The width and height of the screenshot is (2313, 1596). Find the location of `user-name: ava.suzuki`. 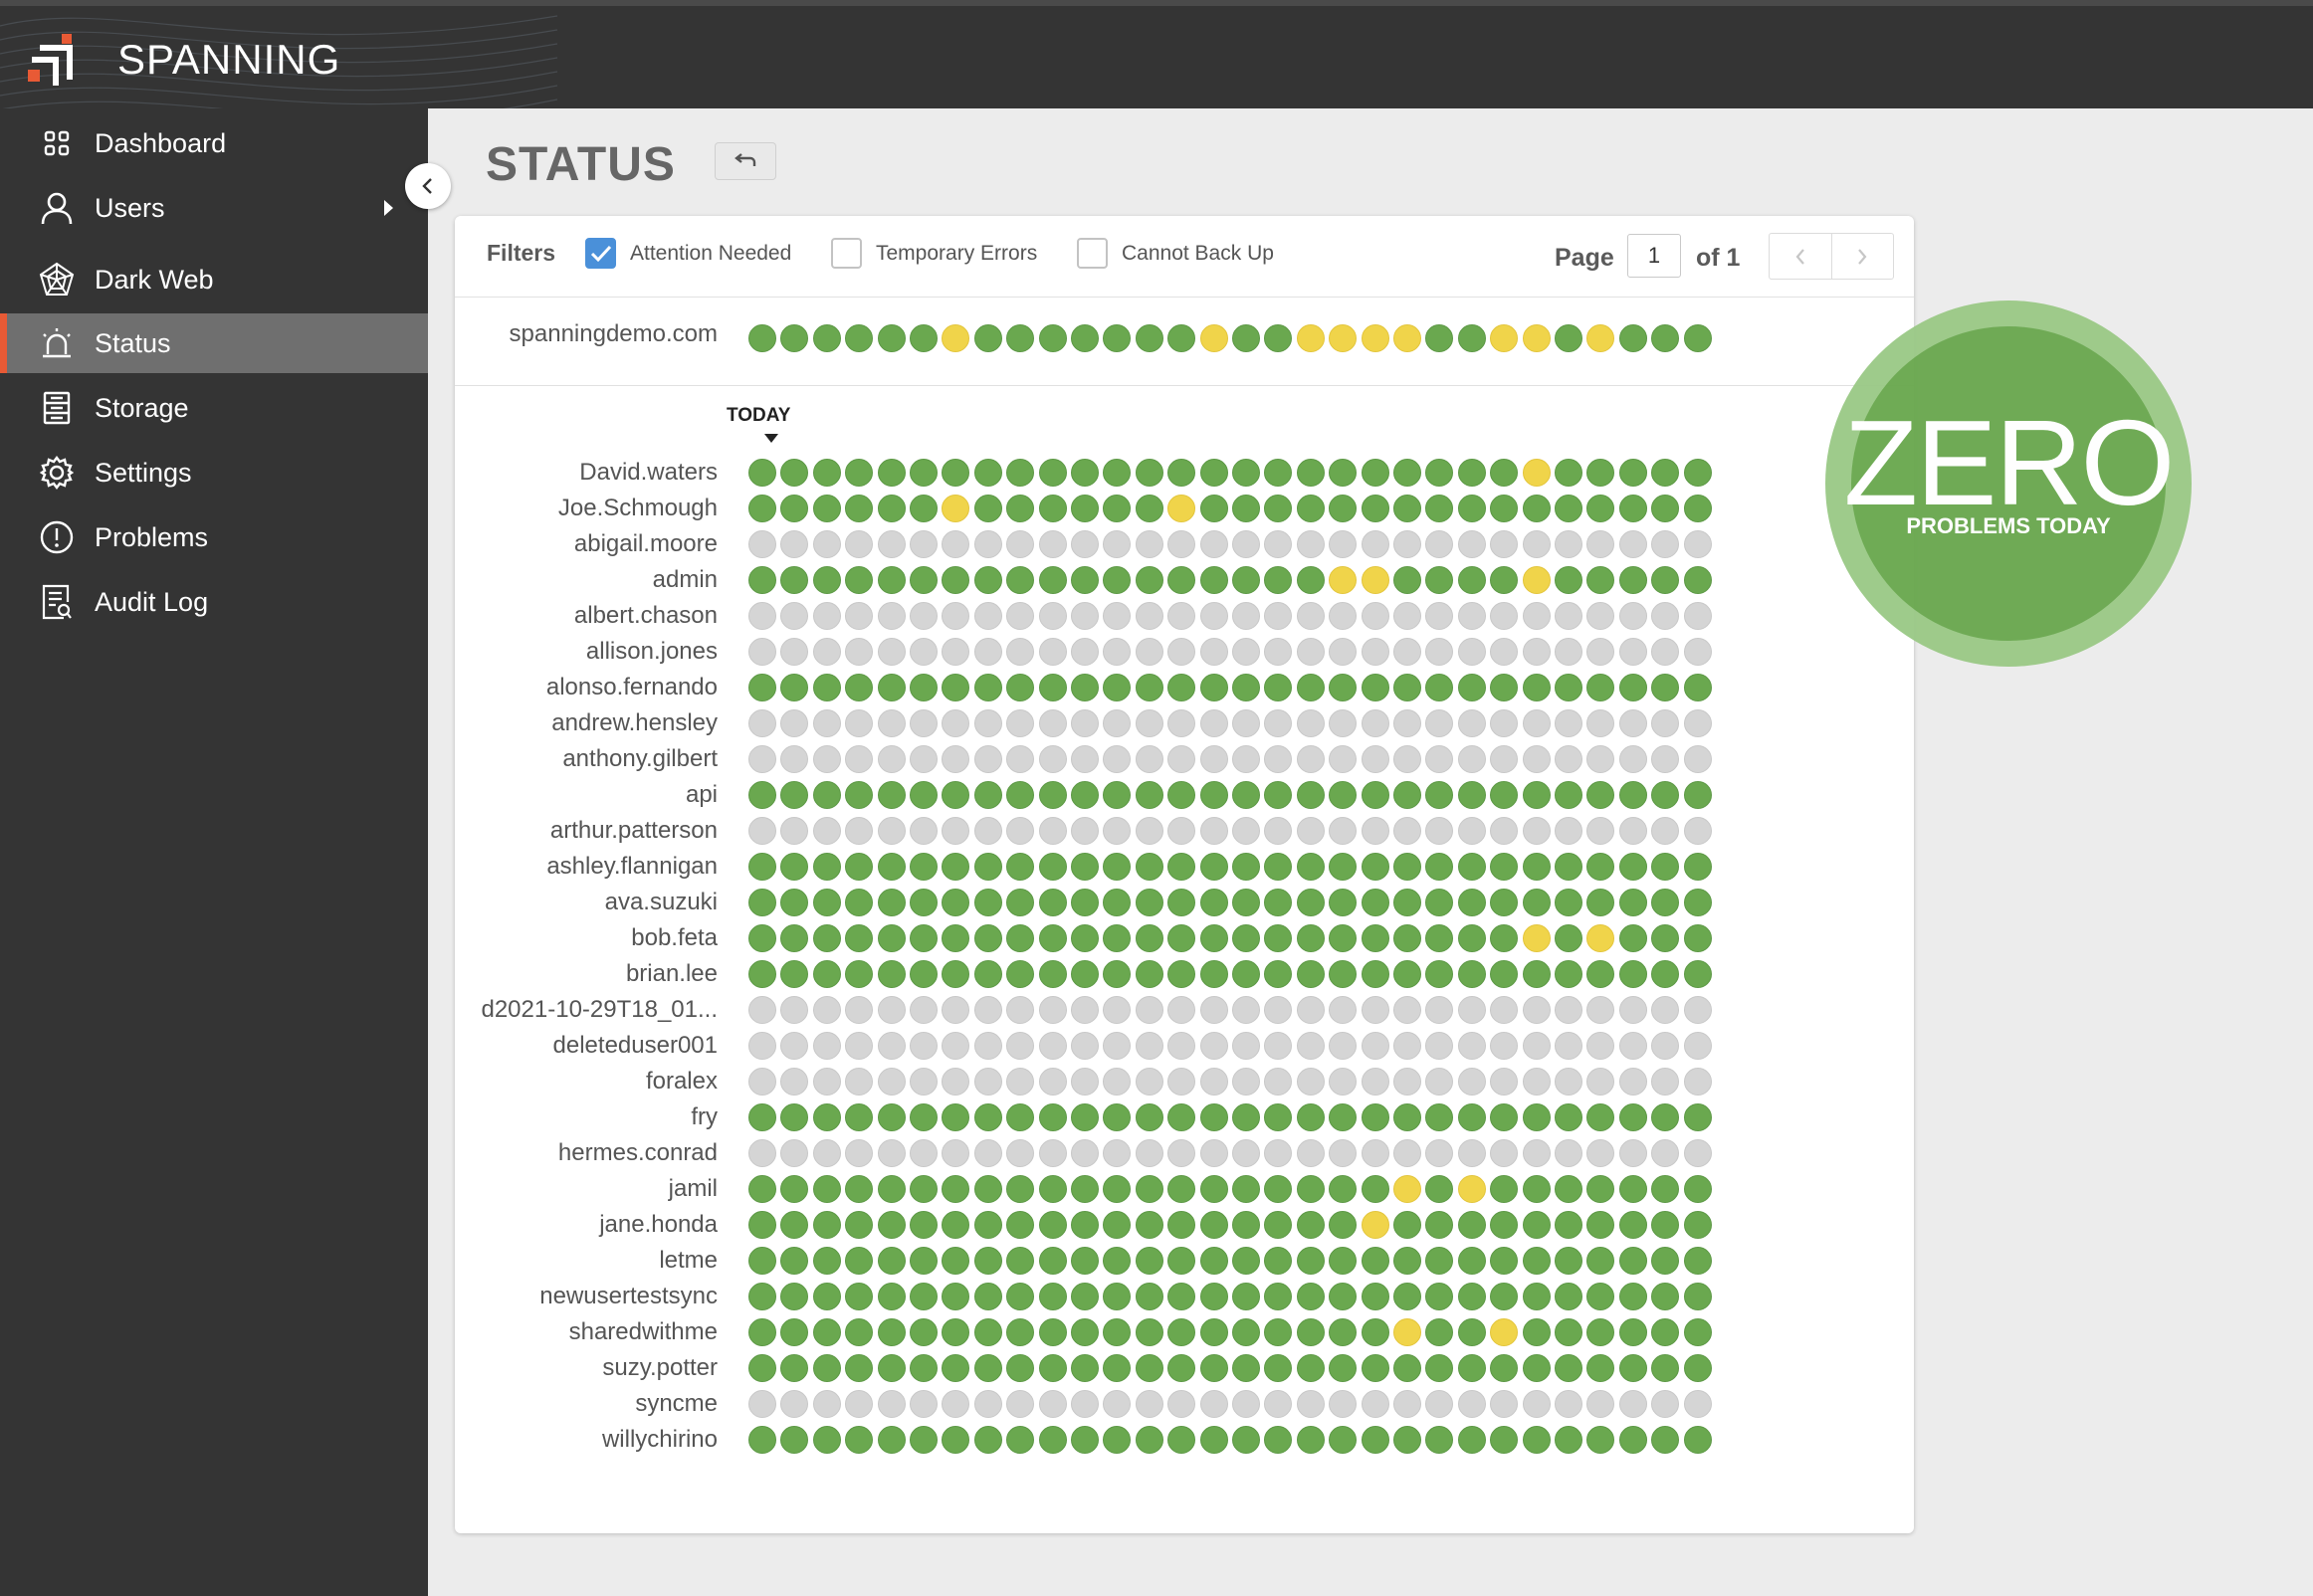

user-name: ava.suzuki is located at coordinates (661, 902).